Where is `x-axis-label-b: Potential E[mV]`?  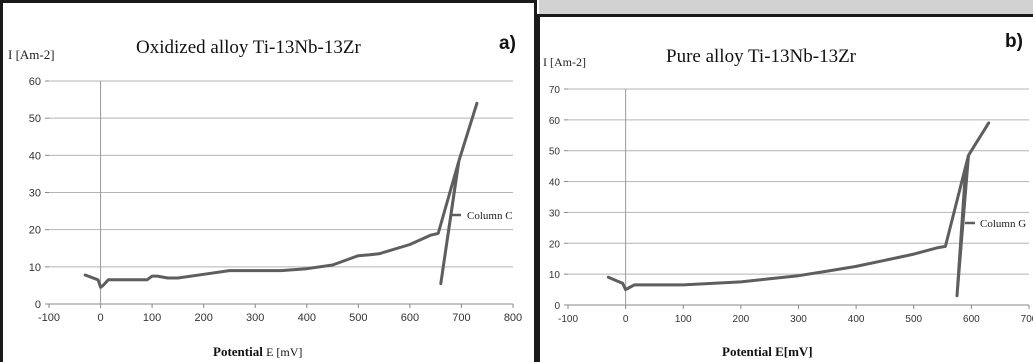
x-axis-label-b: Potential E[mV] is located at coordinates (767, 352).